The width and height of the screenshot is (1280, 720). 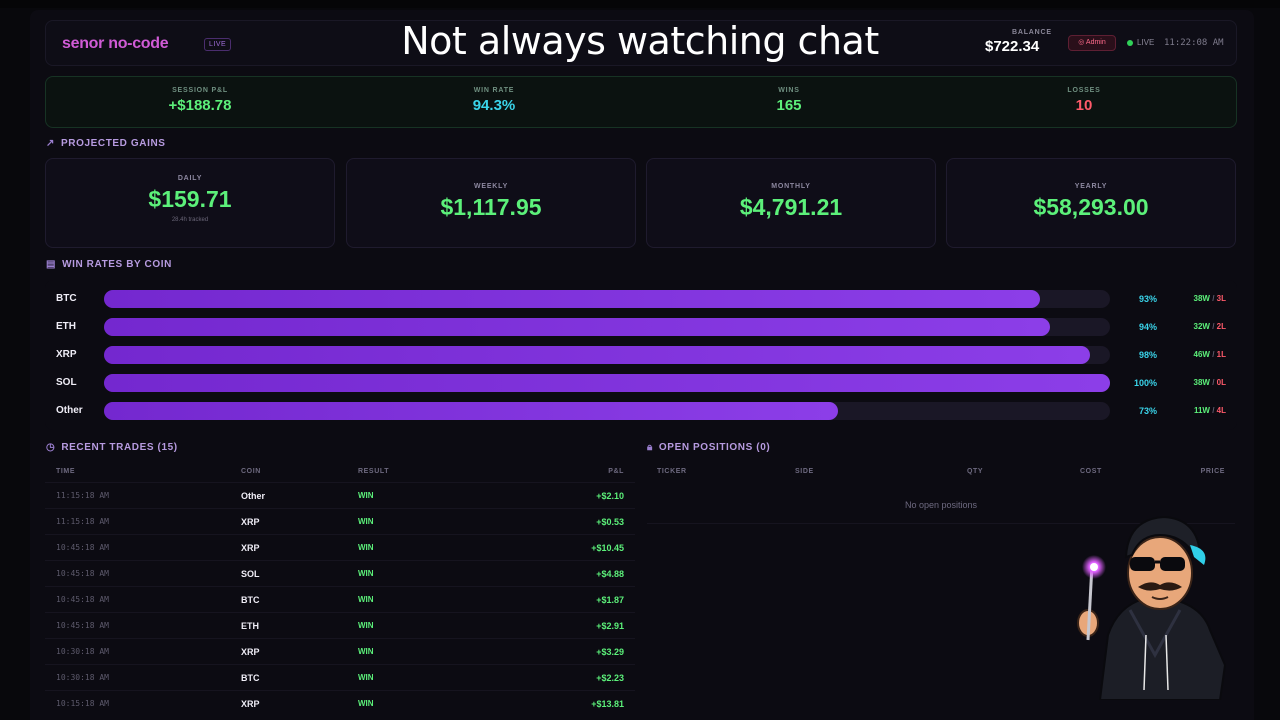 What do you see at coordinates (251, 471) in the screenshot?
I see `column-header-coin: COIN` at bounding box center [251, 471].